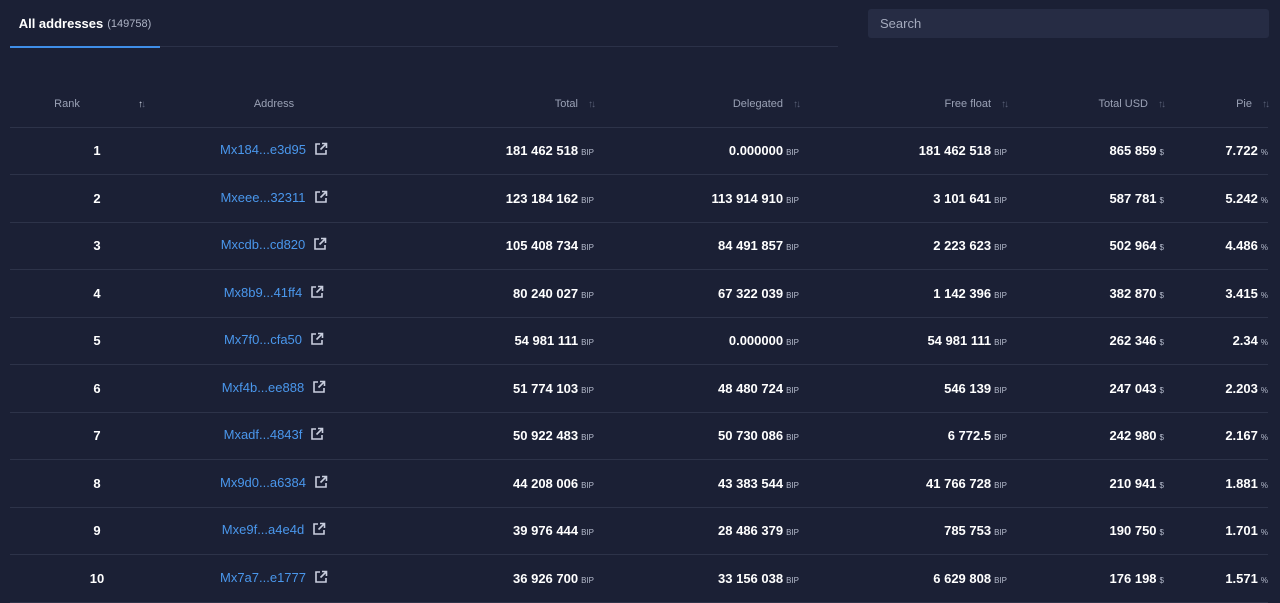  I want to click on free-float-cell: 54 981 111 BIP, so click(903, 341).